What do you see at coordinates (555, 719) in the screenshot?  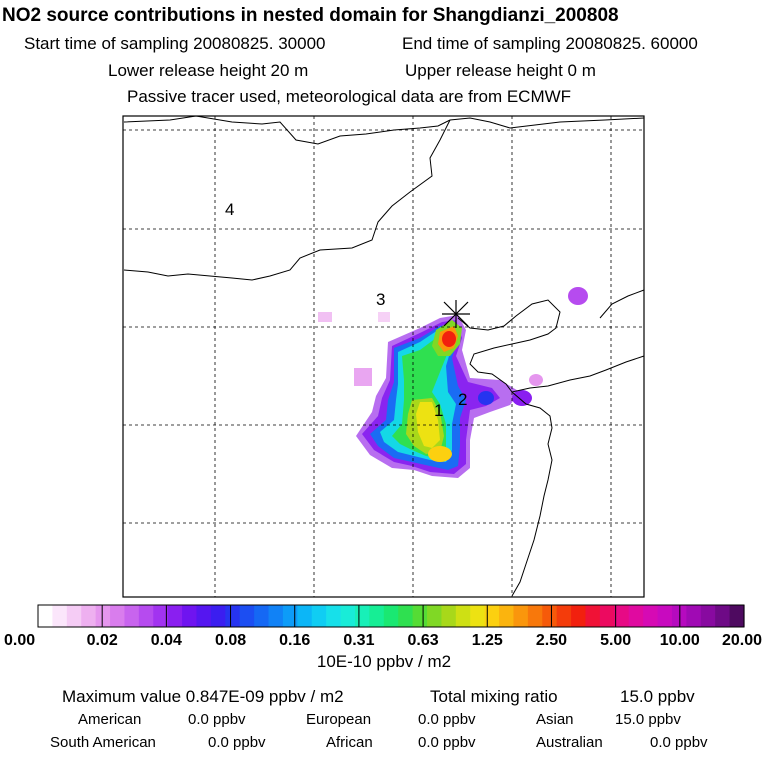 I see `region-name: Asian` at bounding box center [555, 719].